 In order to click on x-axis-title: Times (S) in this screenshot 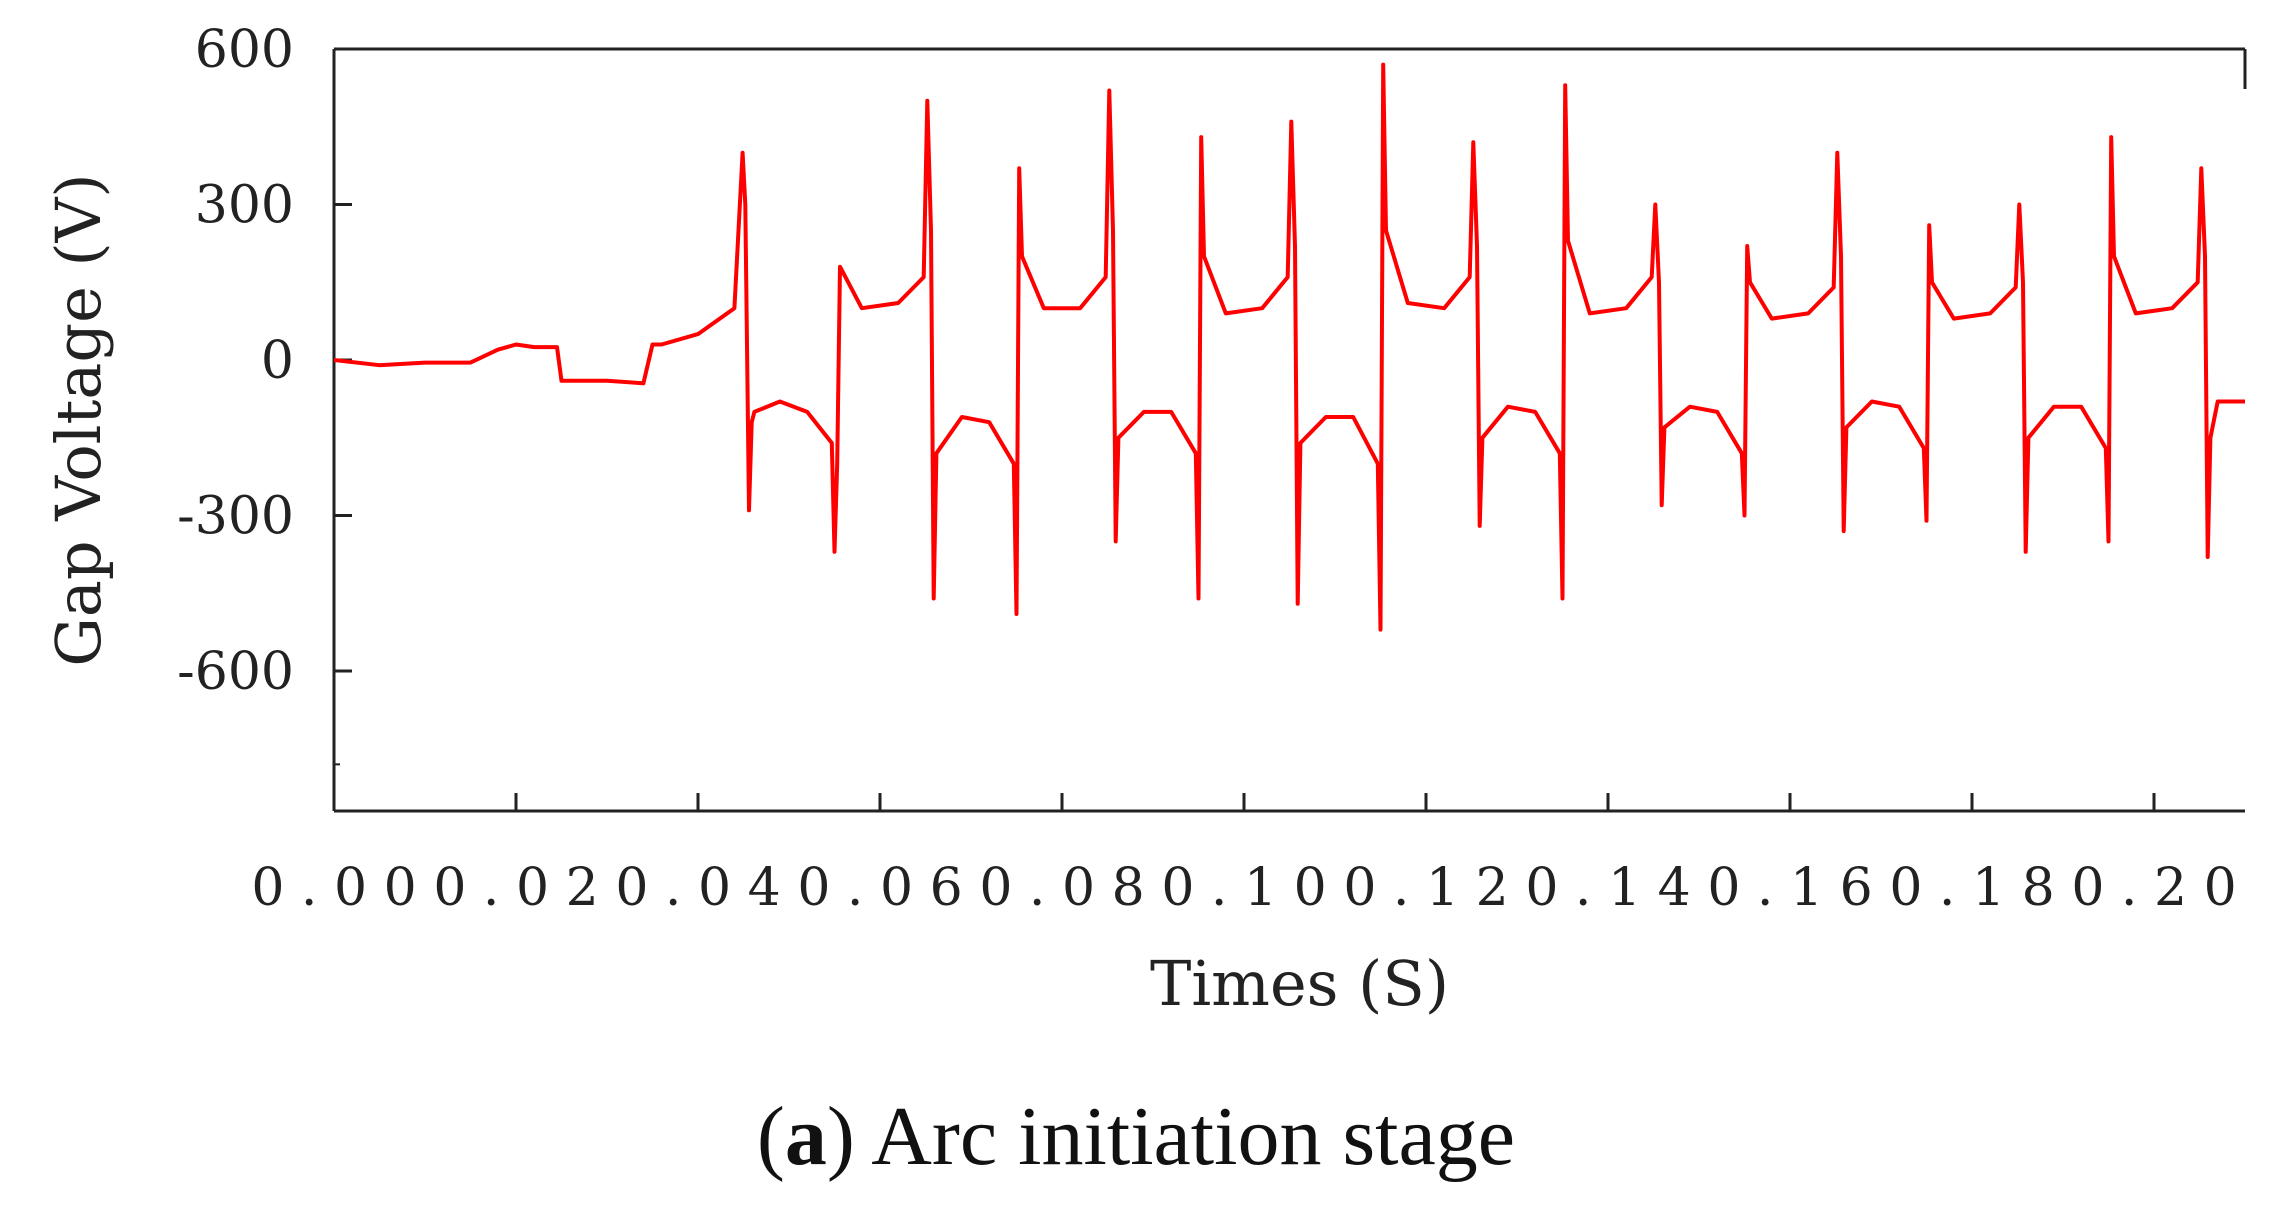, I will do `click(1299, 983)`.